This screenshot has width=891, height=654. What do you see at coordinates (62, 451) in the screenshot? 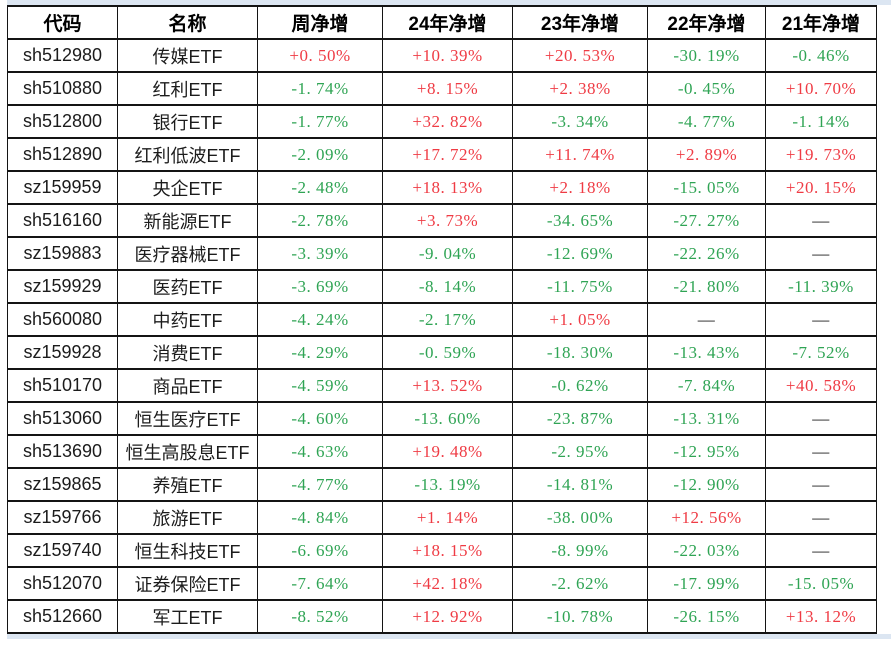
I see `code-cell: sh513690` at bounding box center [62, 451].